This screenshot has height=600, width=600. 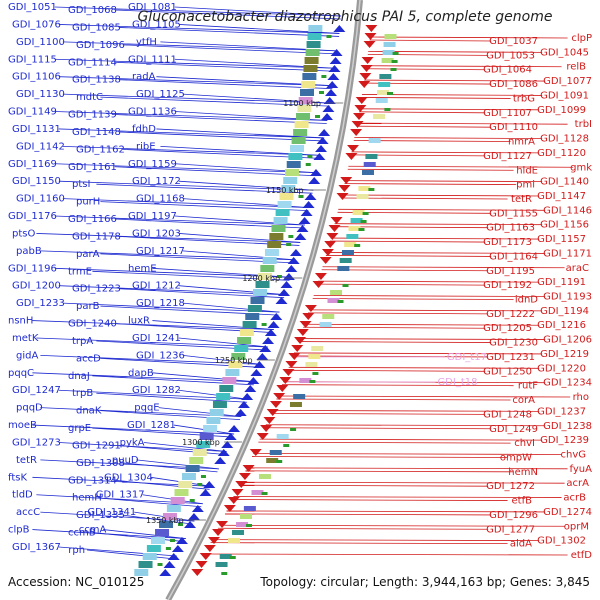 What do you see at coordinates (36, 390) in the screenshot?
I see `gene-label: GDI_1247` at bounding box center [36, 390].